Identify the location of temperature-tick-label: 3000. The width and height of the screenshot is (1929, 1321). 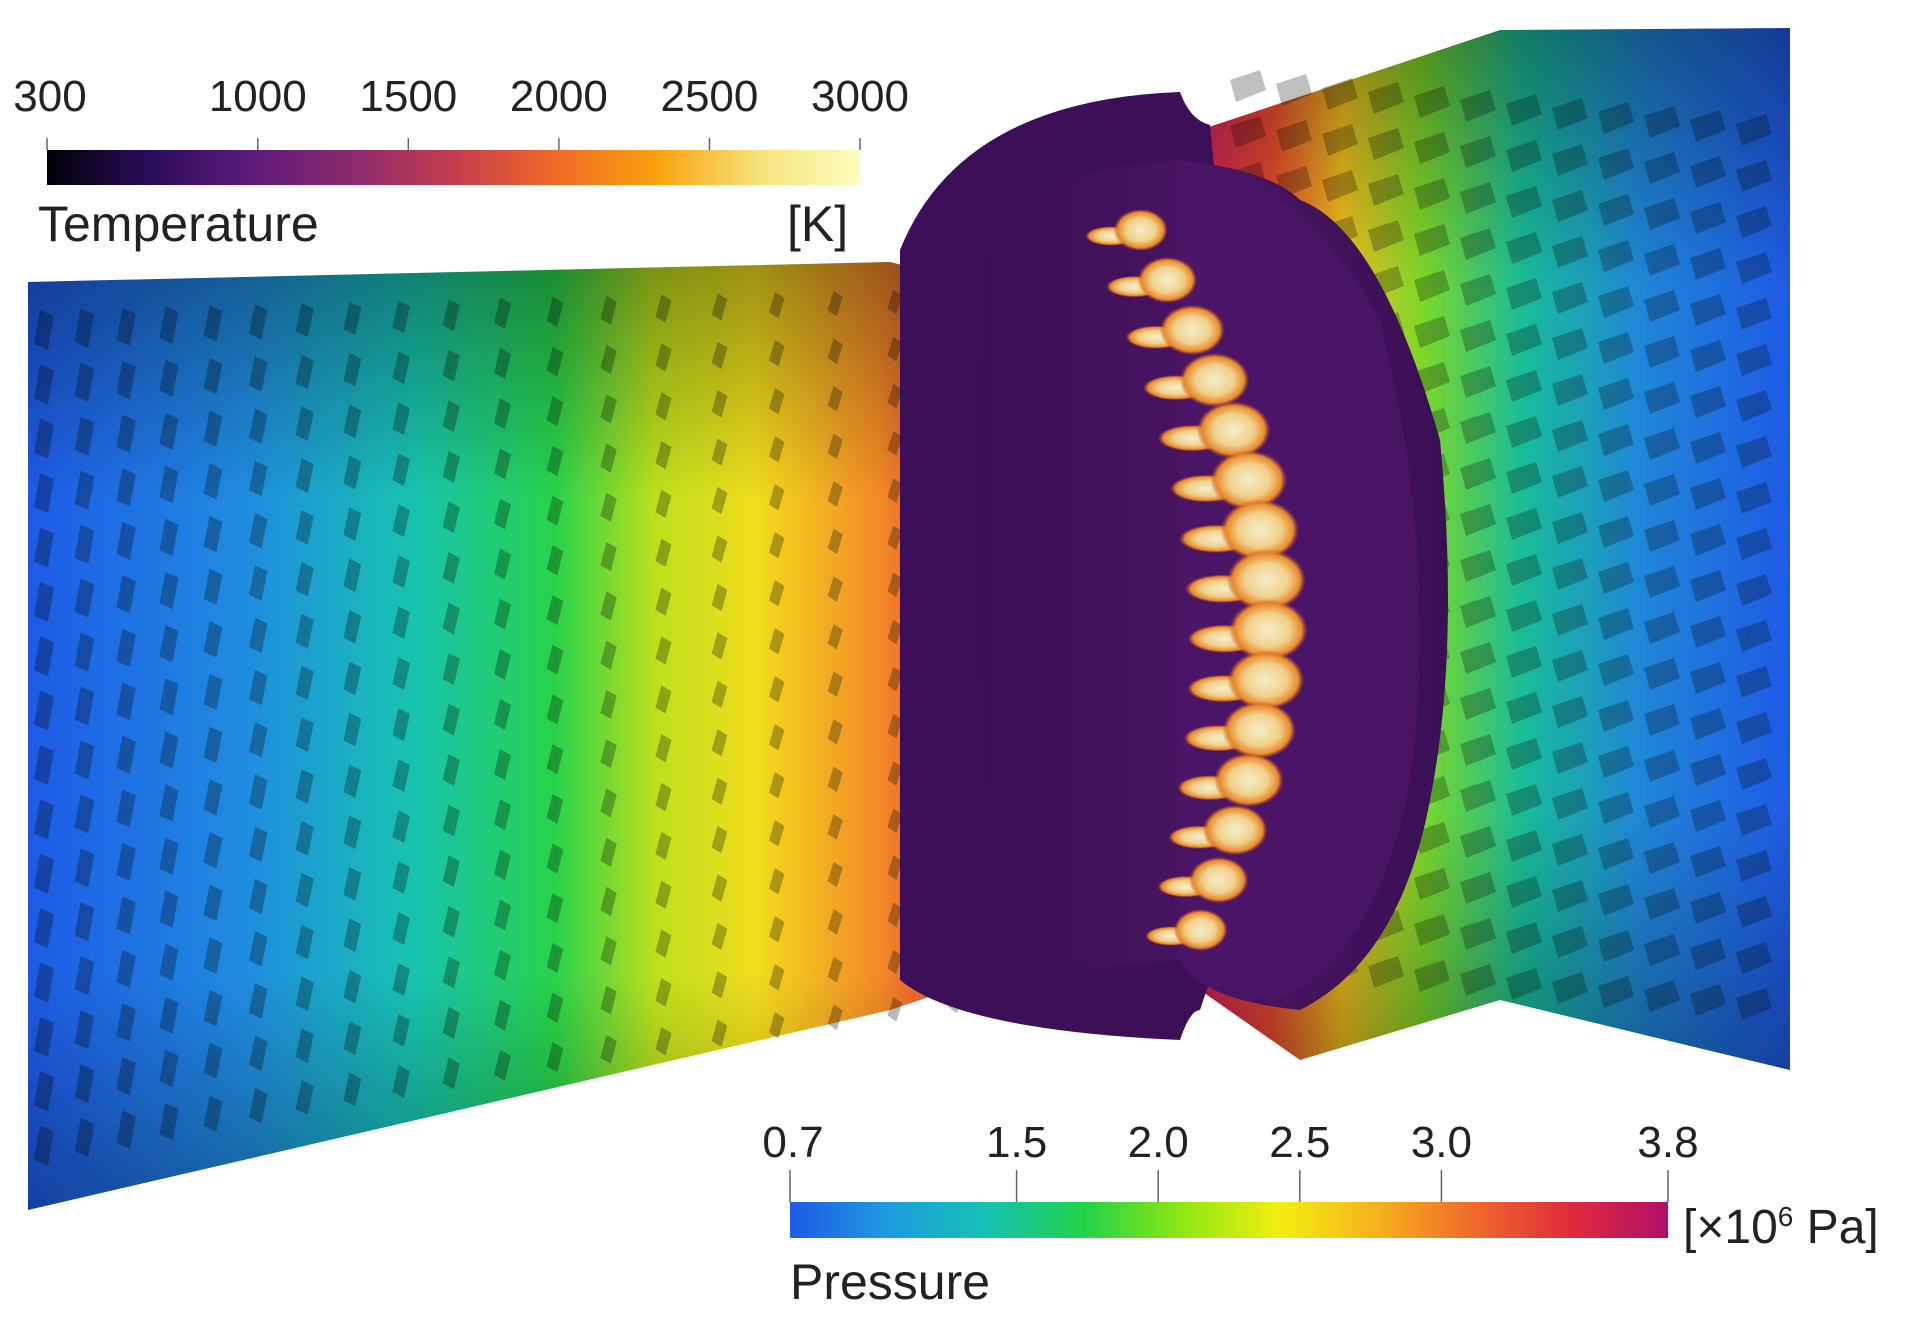
(860, 96).